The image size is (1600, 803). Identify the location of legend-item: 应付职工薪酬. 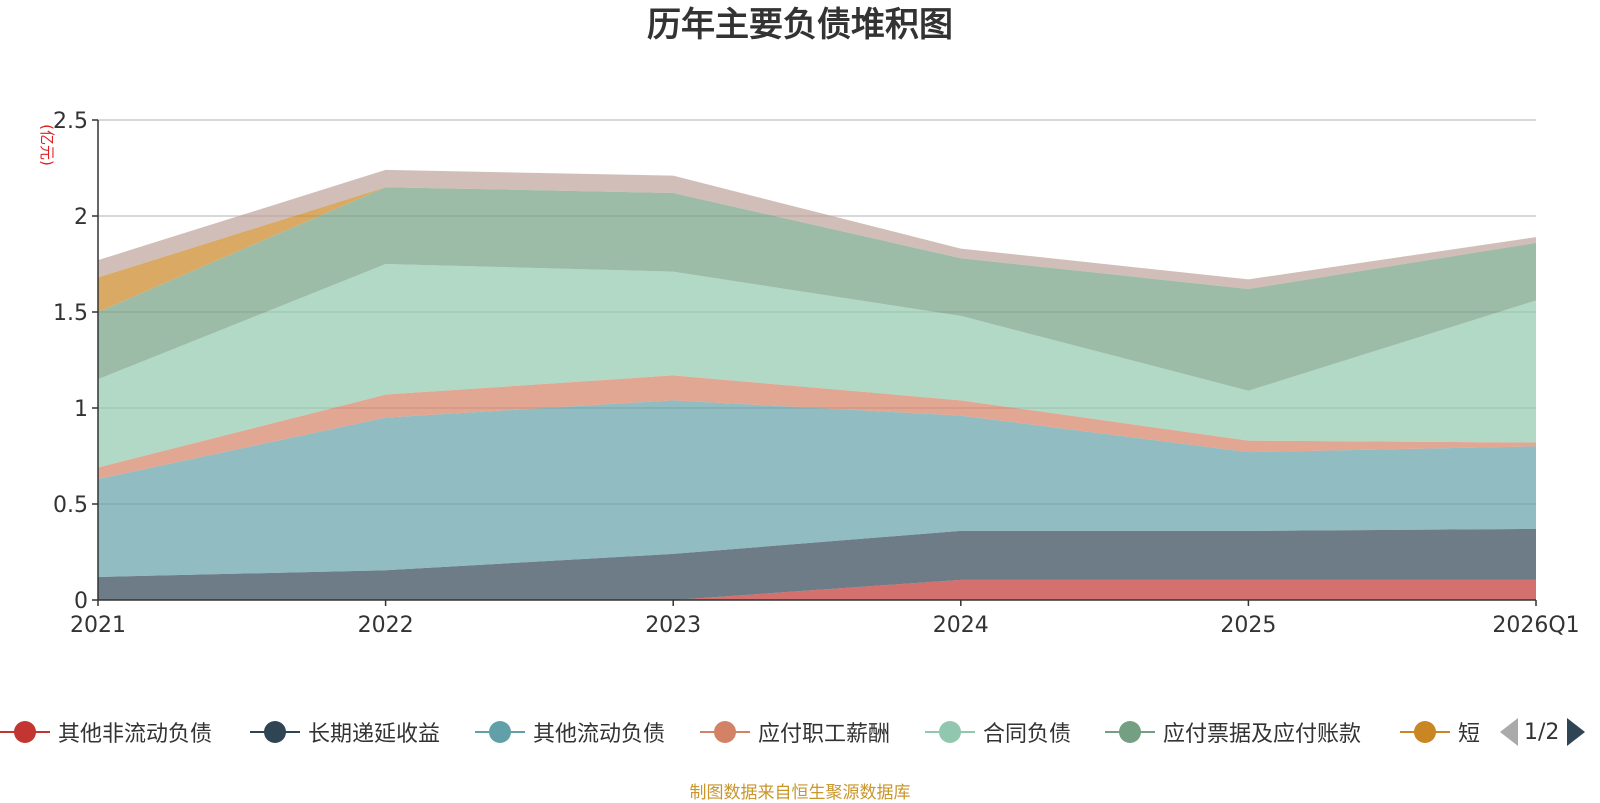
(795, 732).